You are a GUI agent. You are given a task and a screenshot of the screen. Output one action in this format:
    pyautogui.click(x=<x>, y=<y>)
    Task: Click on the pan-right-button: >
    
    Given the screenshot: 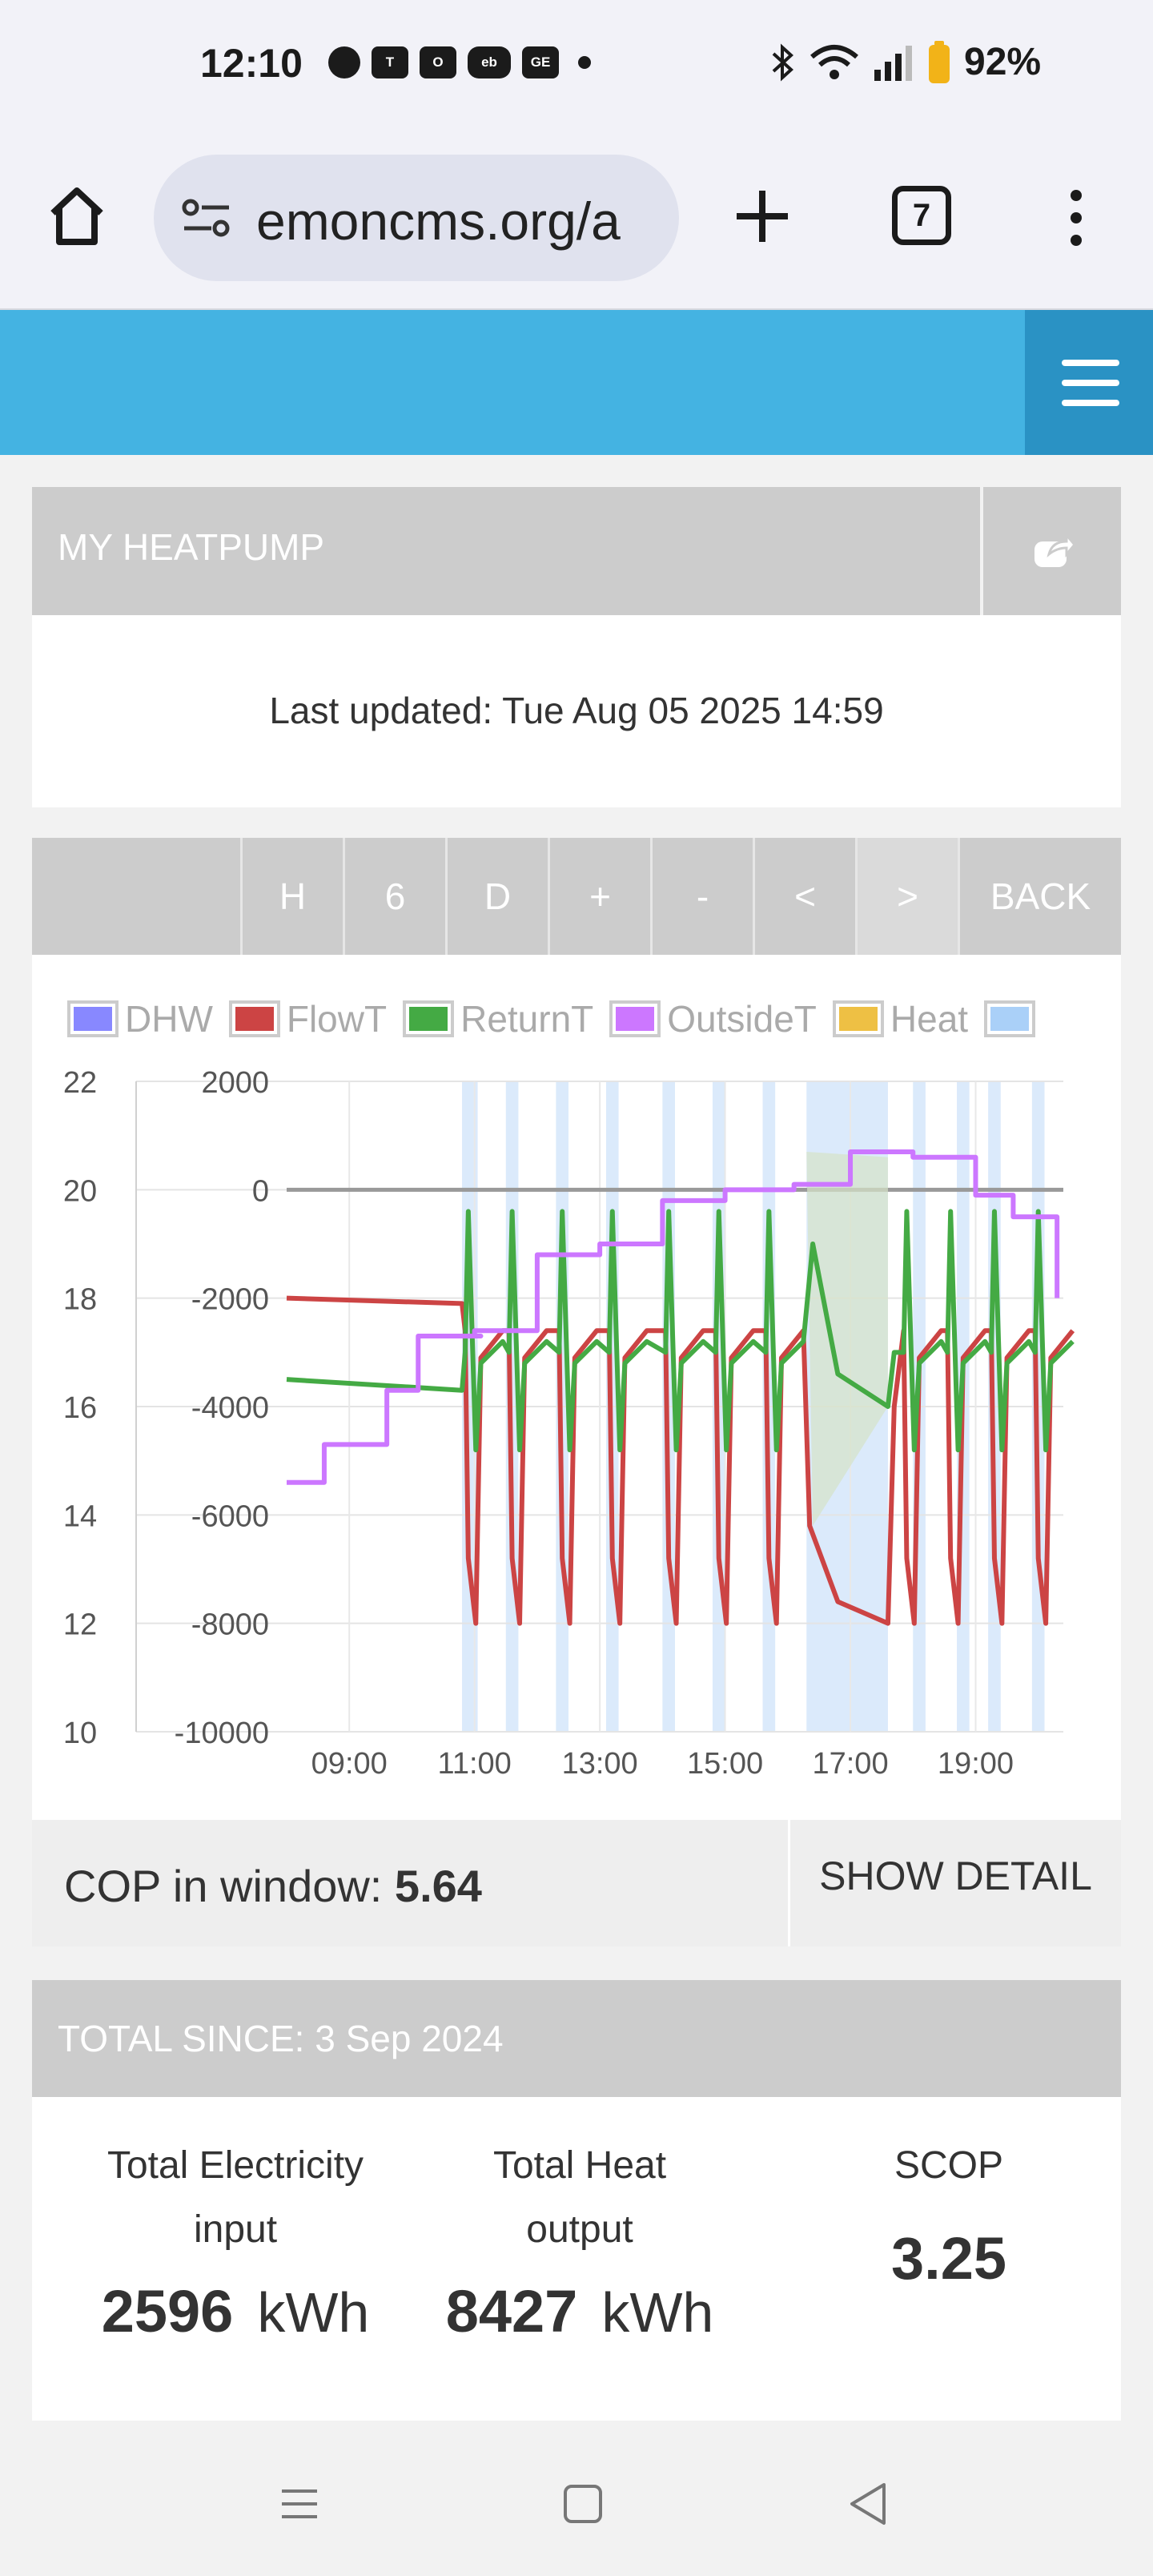 What is the action you would take?
    pyautogui.click(x=907, y=896)
    